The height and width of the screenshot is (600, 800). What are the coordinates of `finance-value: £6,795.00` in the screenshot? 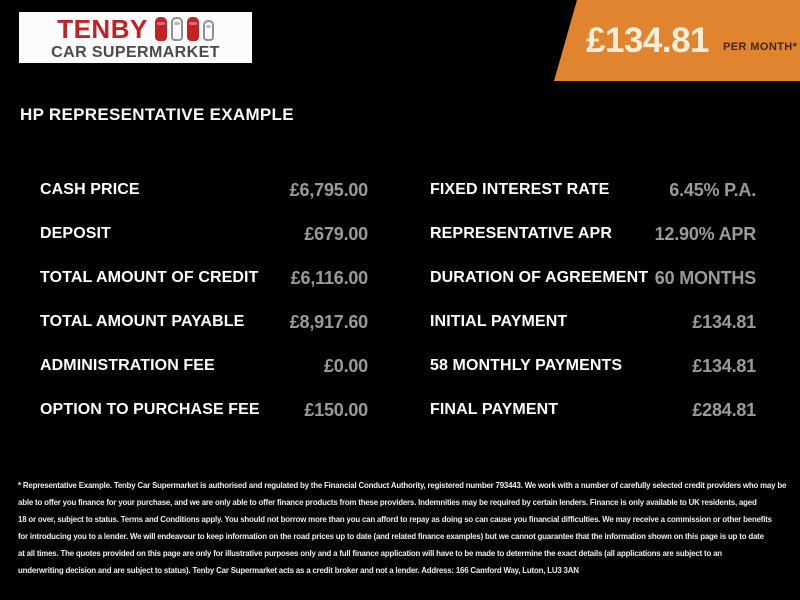 It's located at (328, 189).